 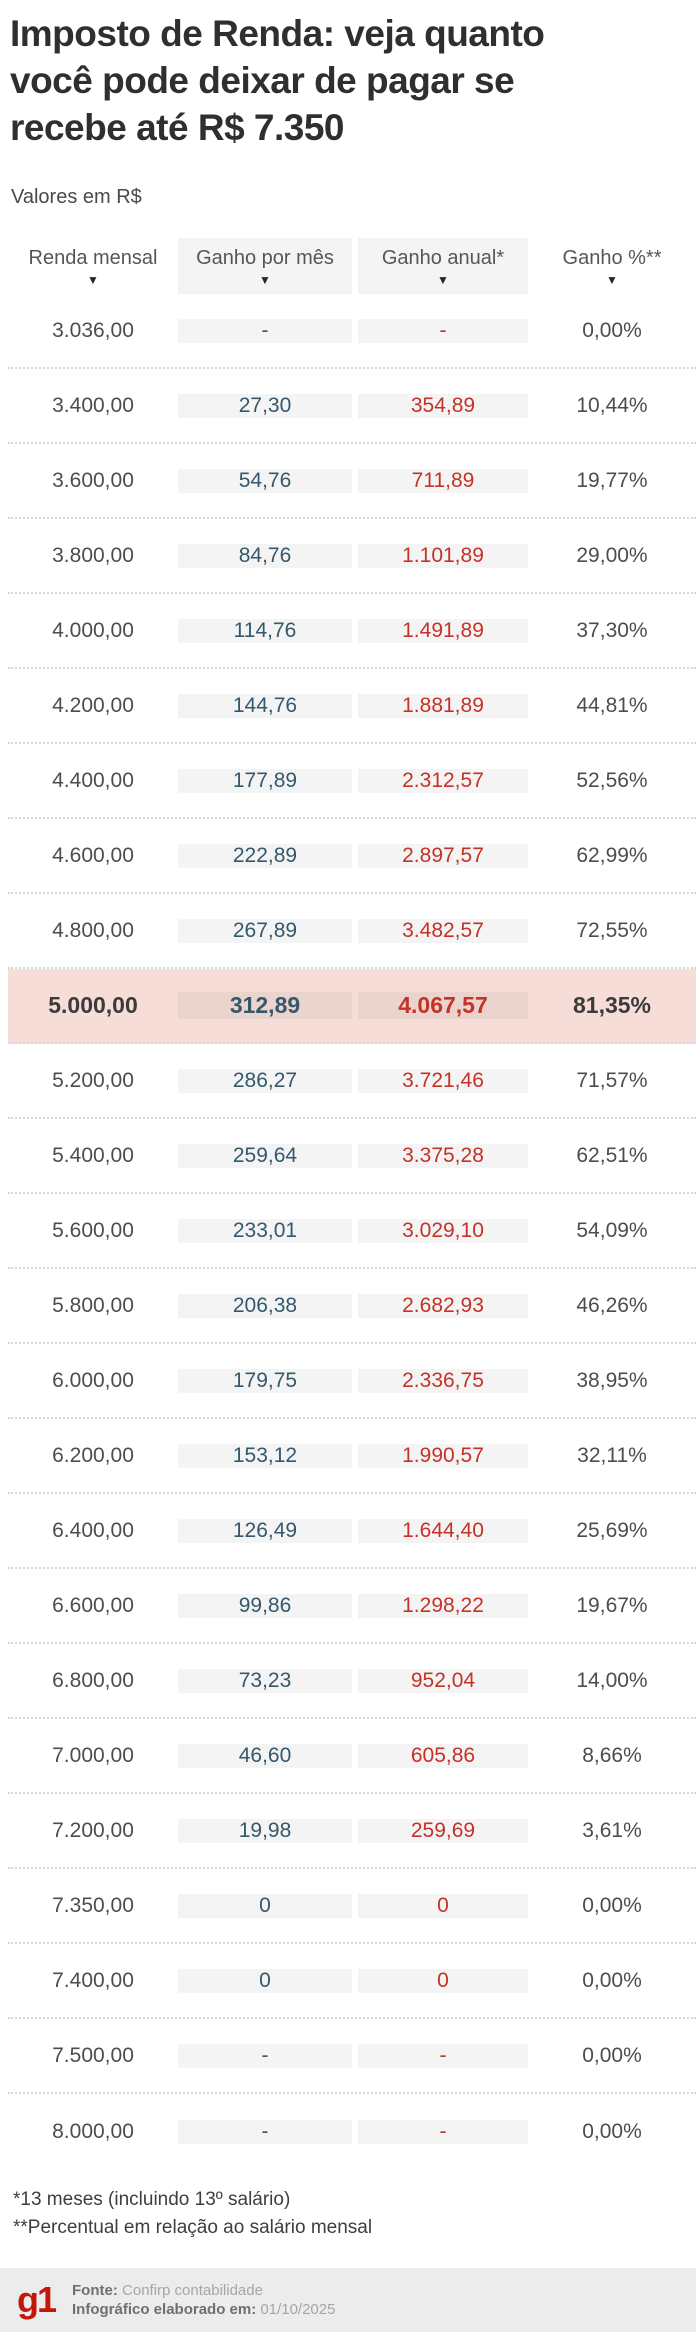 What do you see at coordinates (443, 258) in the screenshot?
I see `column-label: Ganho anual*` at bounding box center [443, 258].